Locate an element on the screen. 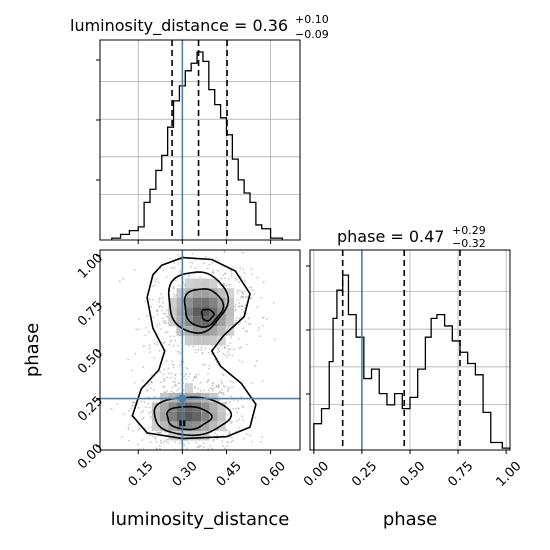  hist-phase-plot-area is located at coordinates (410, 350).